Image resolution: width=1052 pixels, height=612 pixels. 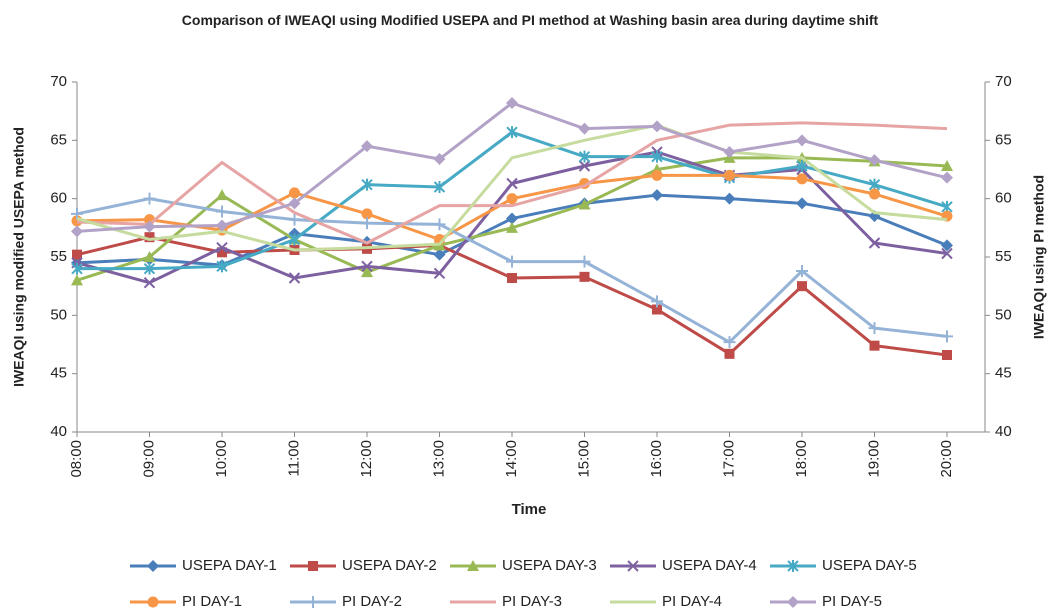 I want to click on legend-item: USEPA DAY-5, so click(x=843, y=565).